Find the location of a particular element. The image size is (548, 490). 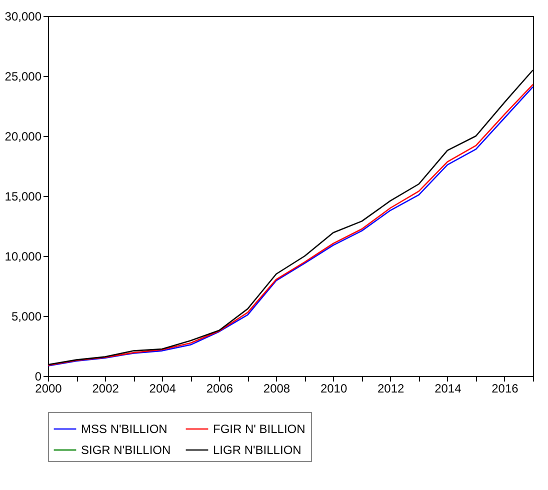

x-tick-label: 2000 is located at coordinates (48, 389).